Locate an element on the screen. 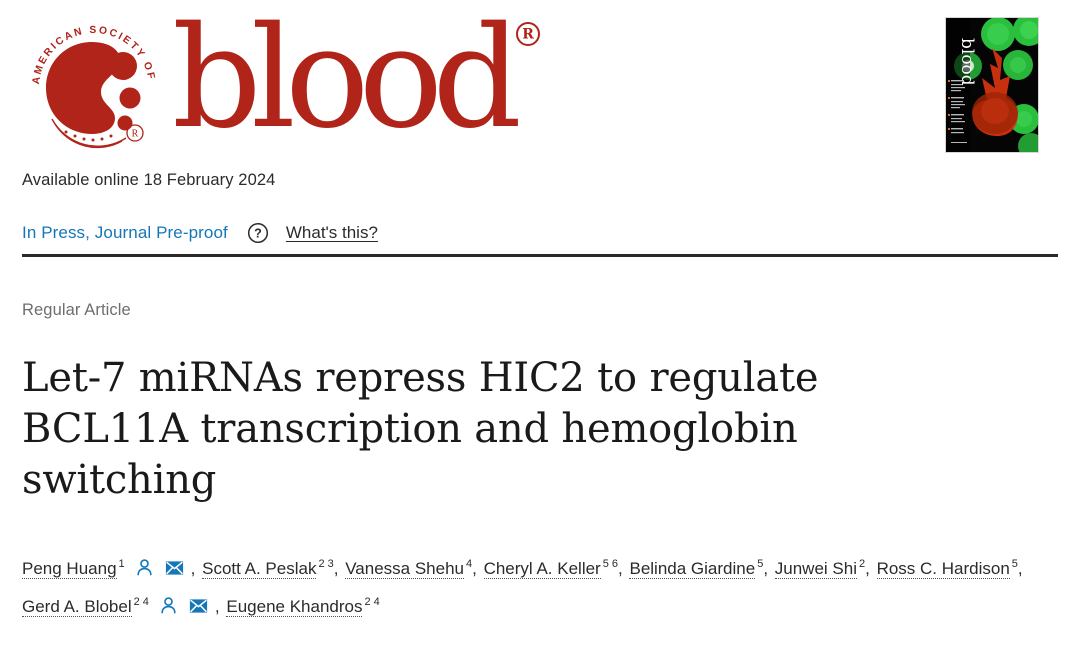  author-name: Cheryl A. Keller is located at coordinates (542, 569).